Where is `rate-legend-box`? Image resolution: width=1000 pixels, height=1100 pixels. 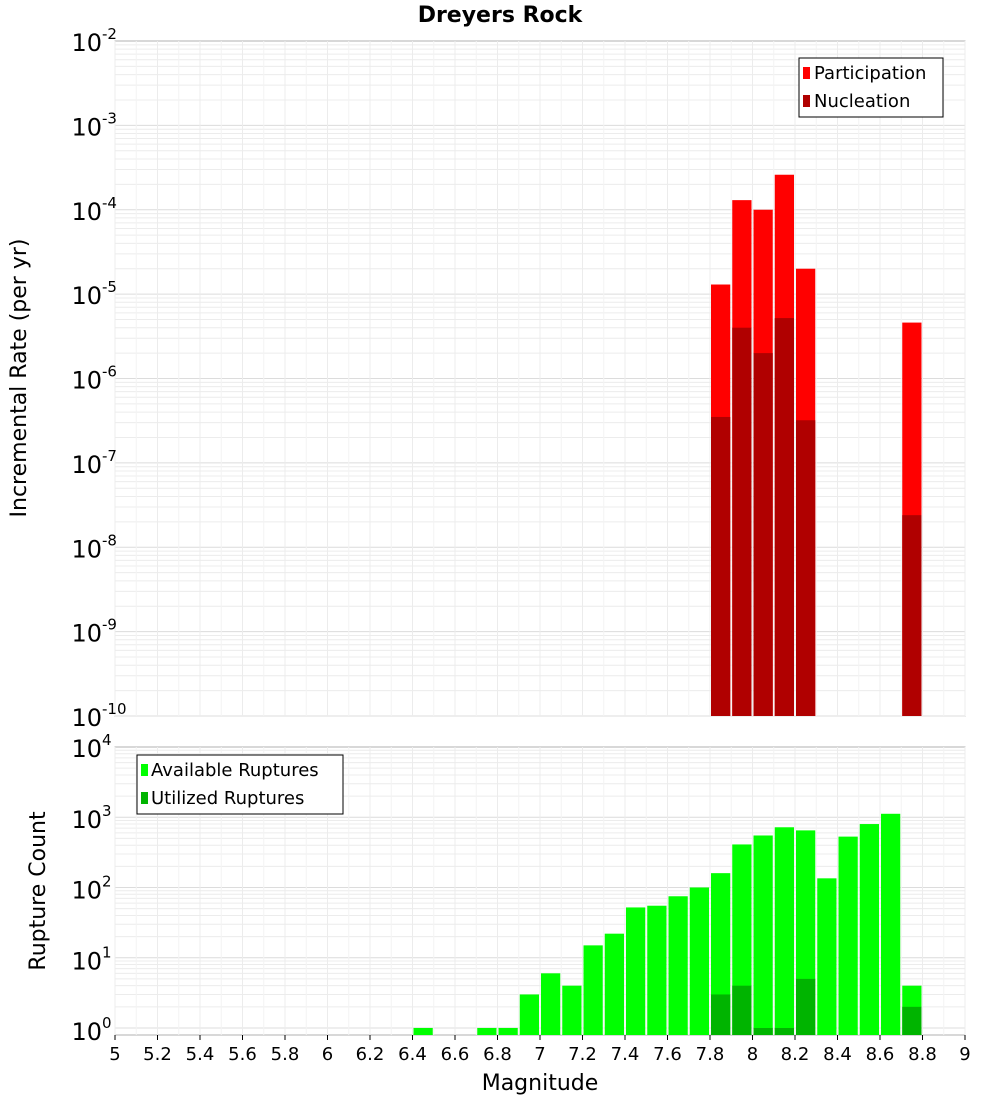
rate-legend-box is located at coordinates (871, 87).